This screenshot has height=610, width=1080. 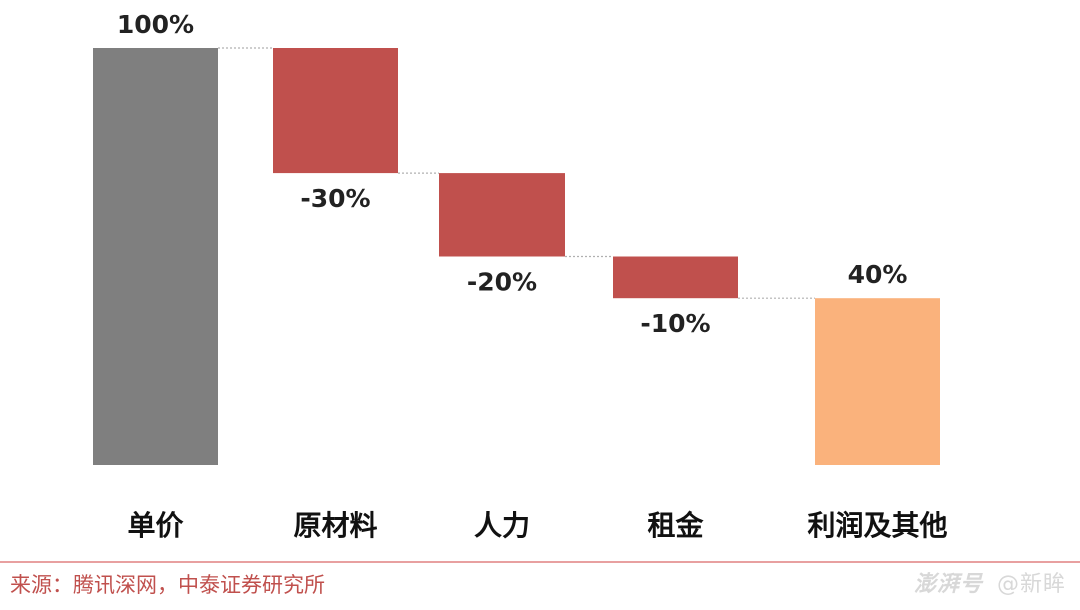 I want to click on value-label: -10%, so click(x=675, y=323).